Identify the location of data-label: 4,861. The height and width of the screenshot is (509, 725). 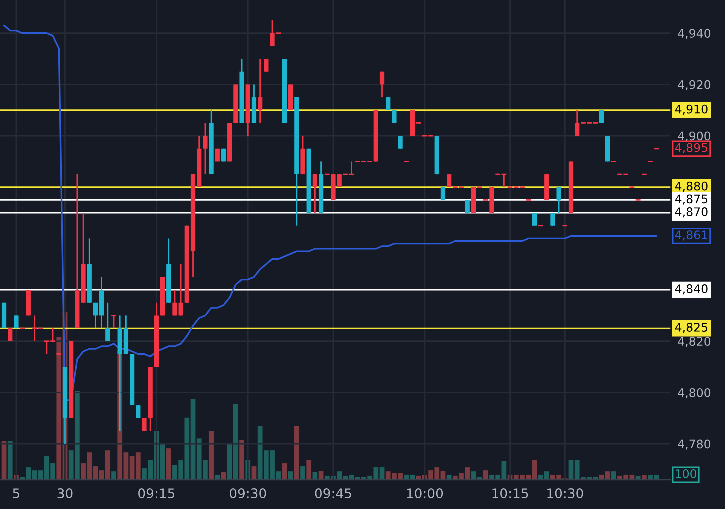
(691, 235).